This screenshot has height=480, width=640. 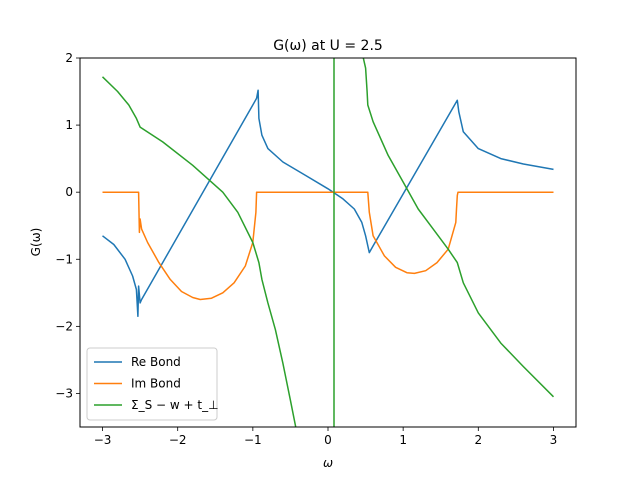 I want to click on x-tick-label: −1, so click(x=253, y=440).